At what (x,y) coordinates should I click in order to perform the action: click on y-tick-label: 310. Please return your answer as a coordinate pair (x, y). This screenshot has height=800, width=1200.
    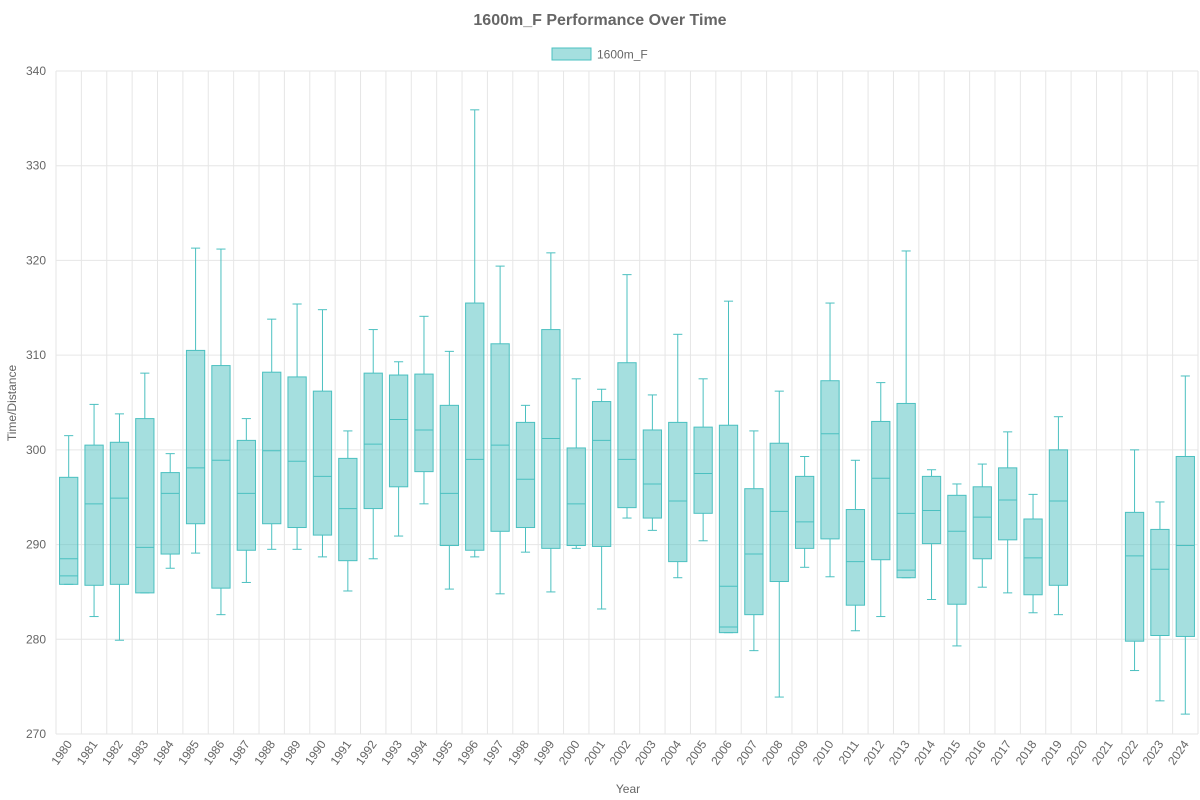
    Looking at the image, I should click on (36, 355).